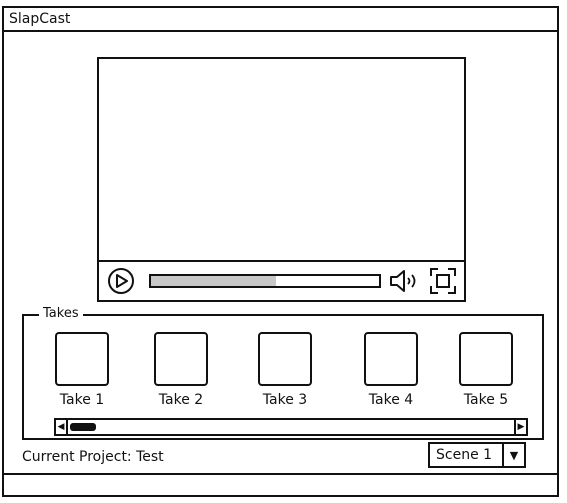  I want to click on take-label: Take 2, so click(181, 400).